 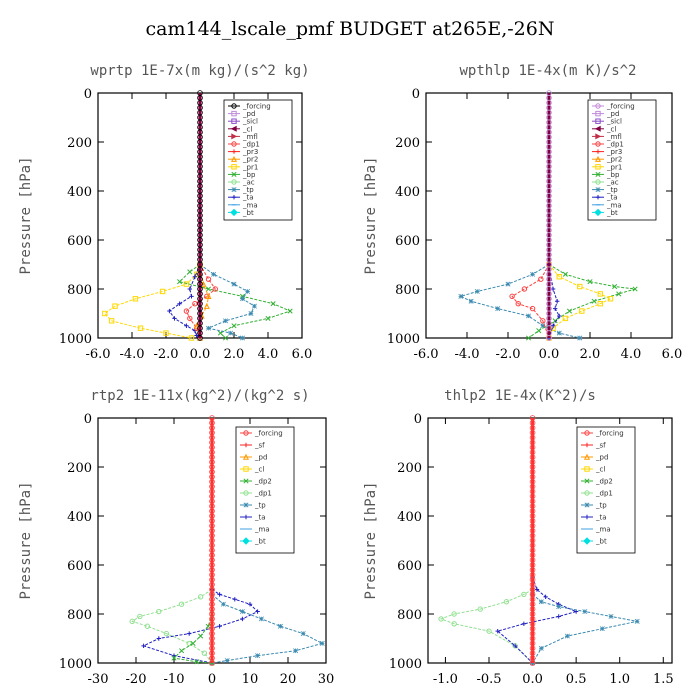 What do you see at coordinates (199, 71) in the screenshot?
I see `panel1-title: wprtp 1E-7x(m kg)/(s^2 kg)` at bounding box center [199, 71].